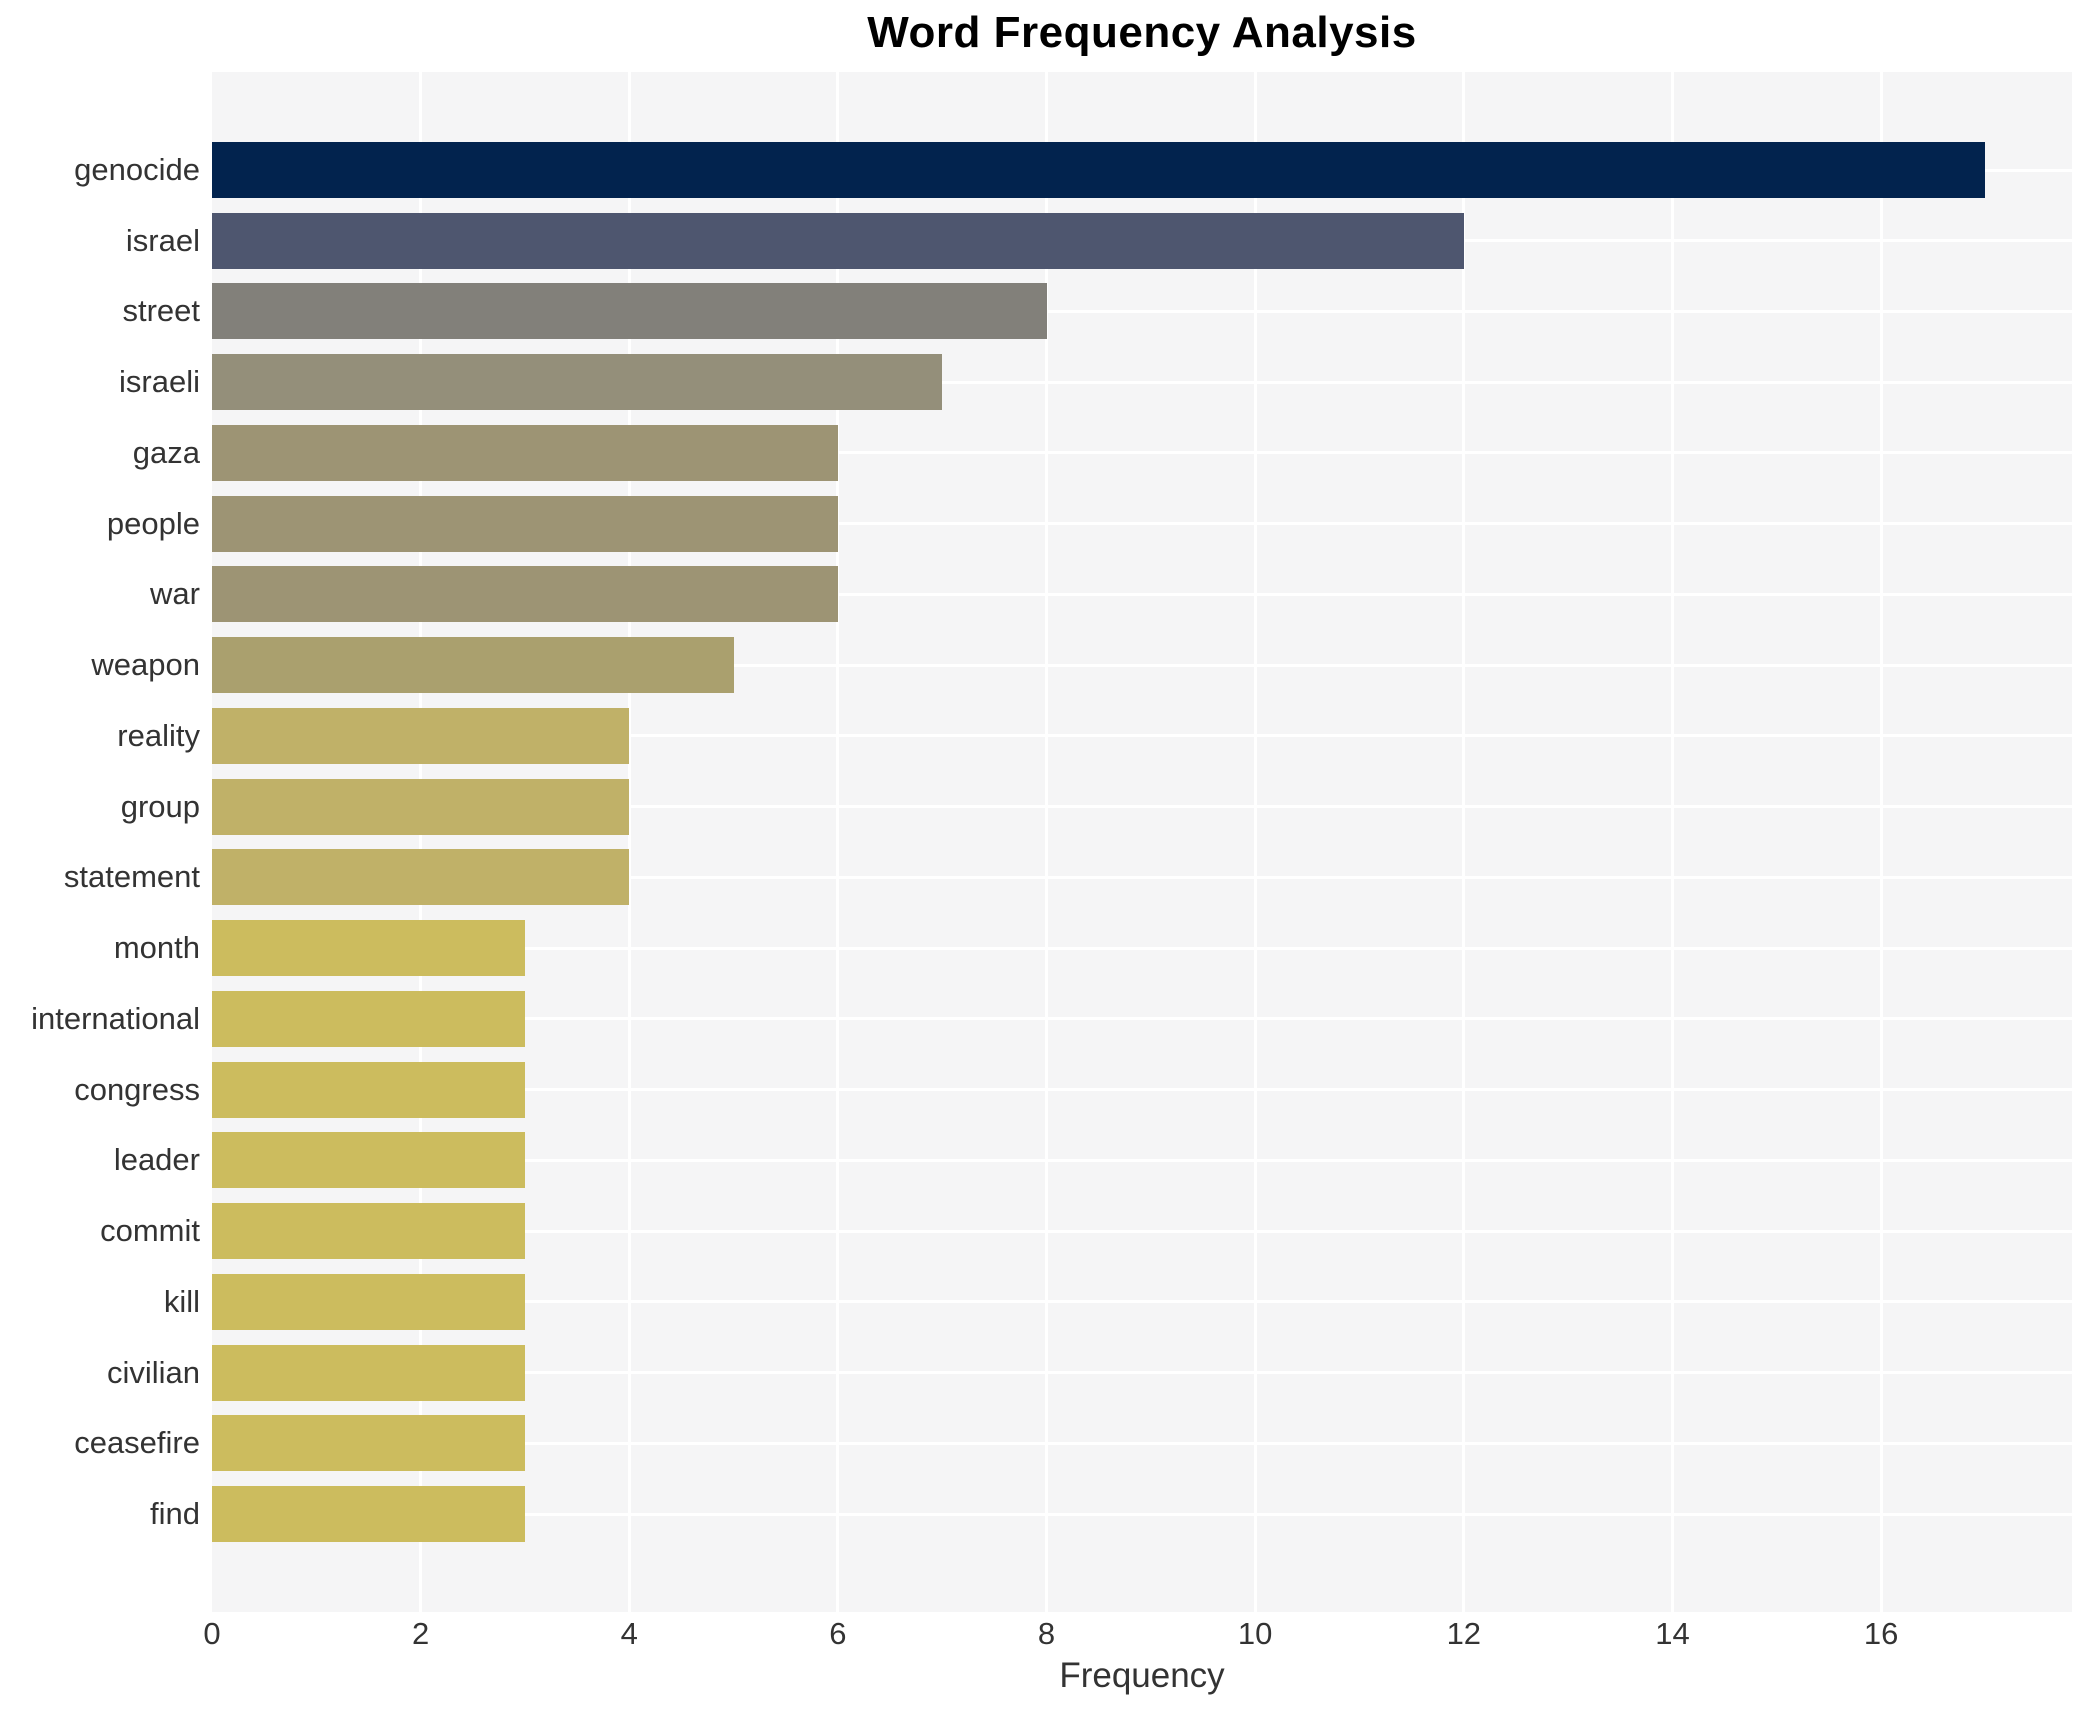  What do you see at coordinates (1142, 807) in the screenshot?
I see `gridline-y-group` at bounding box center [1142, 807].